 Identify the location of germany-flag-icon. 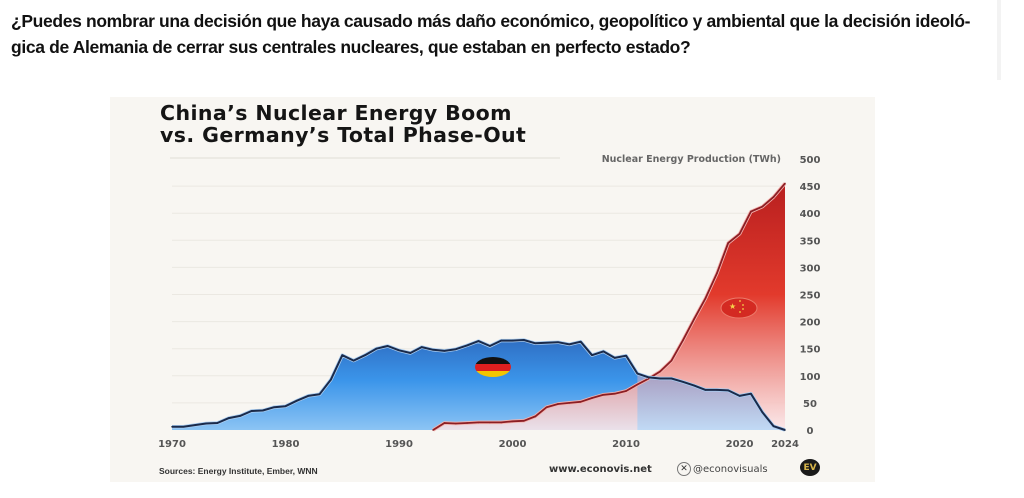
(493, 367).